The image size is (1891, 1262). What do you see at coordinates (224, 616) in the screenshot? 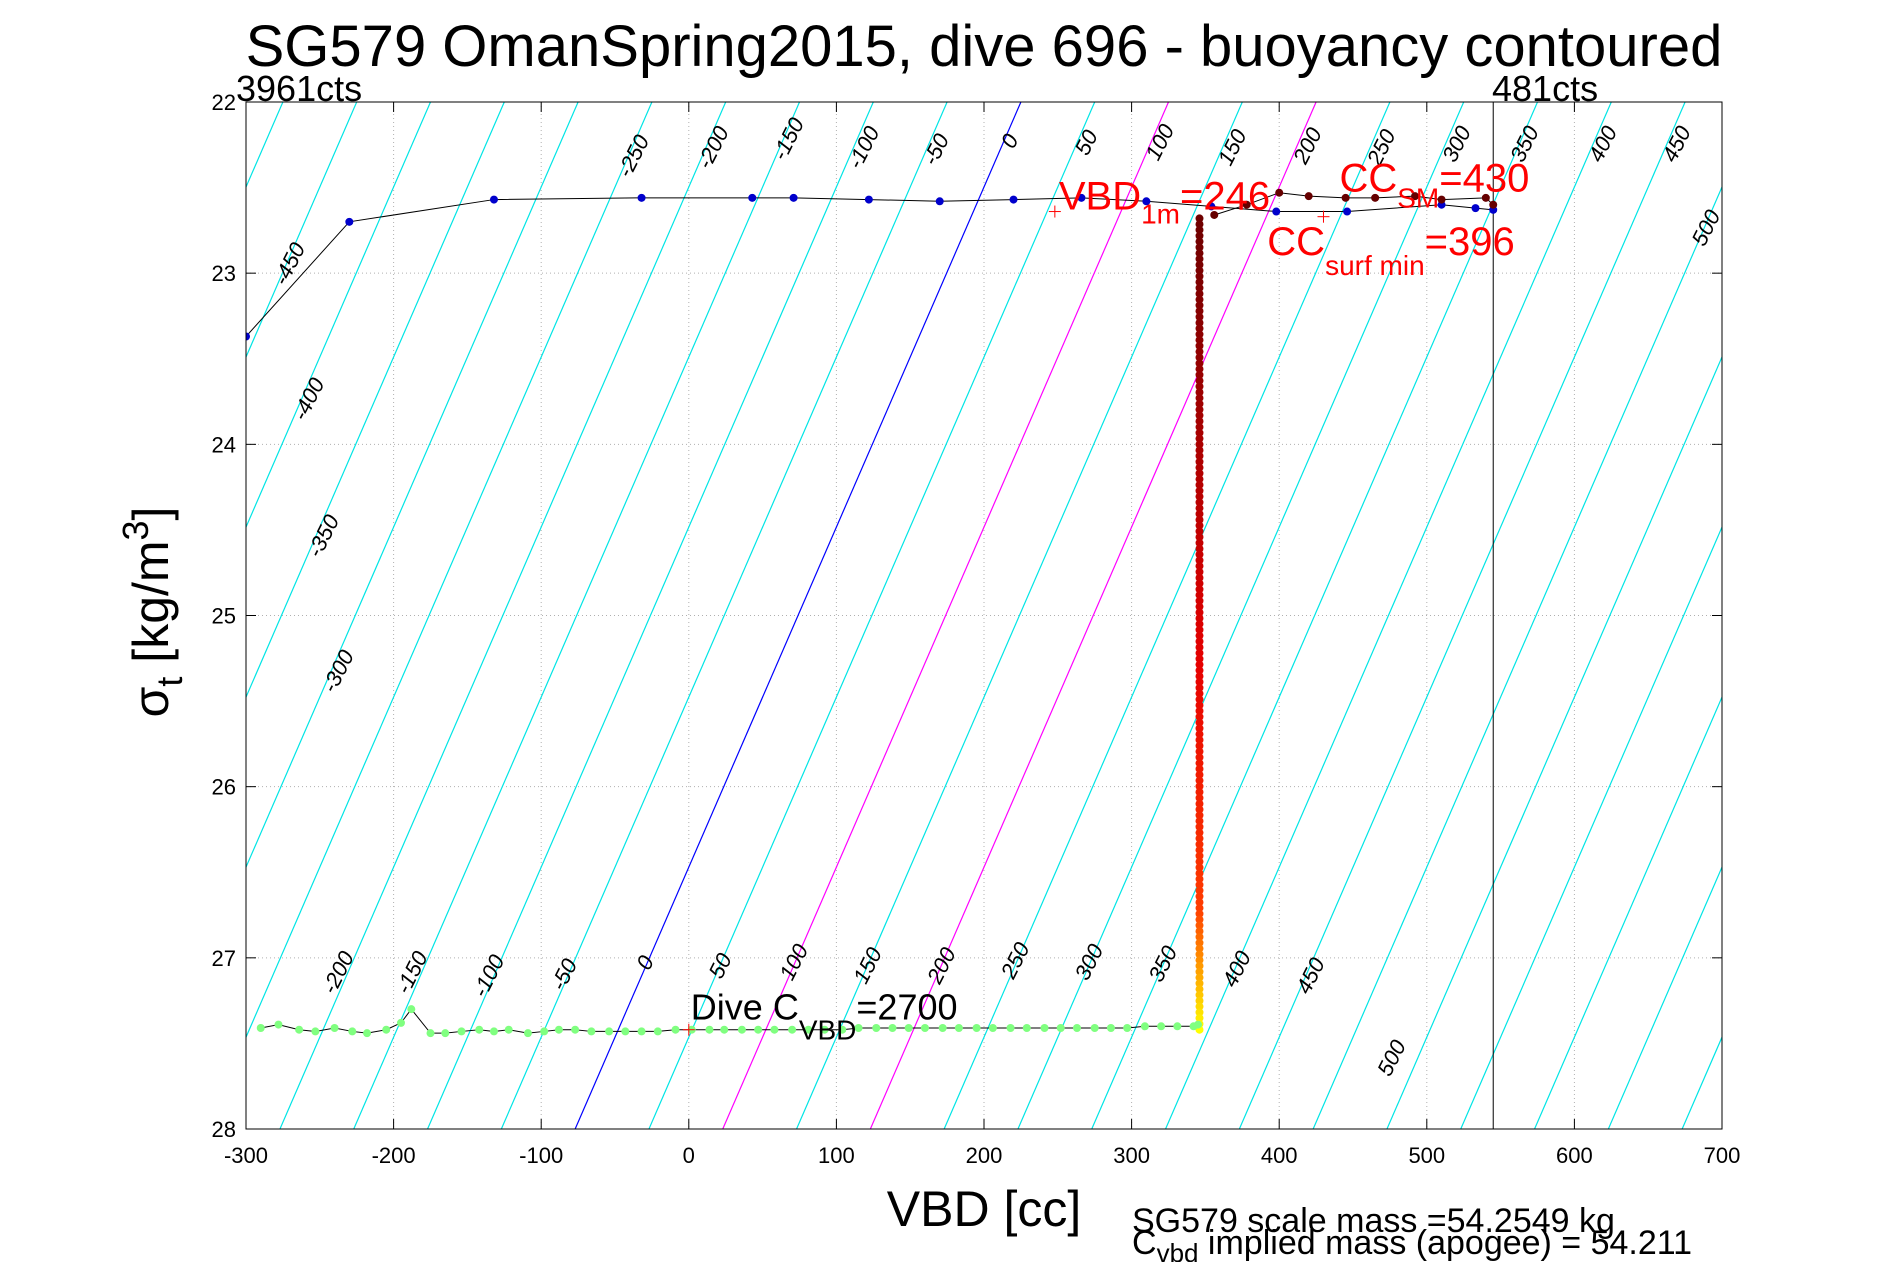
I see `y-tick-label: 25` at bounding box center [224, 616].